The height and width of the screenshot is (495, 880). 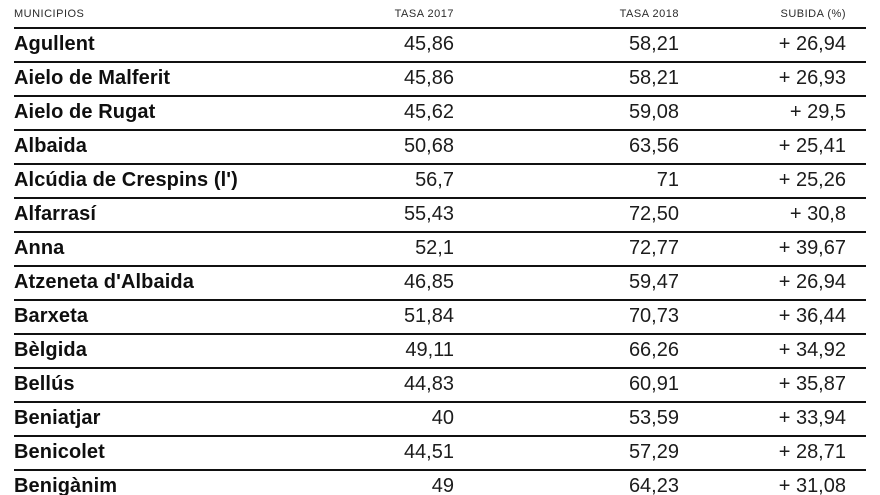 I want to click on table-row: Benigànim 49 64,23 + 31,08, so click(x=440, y=482).